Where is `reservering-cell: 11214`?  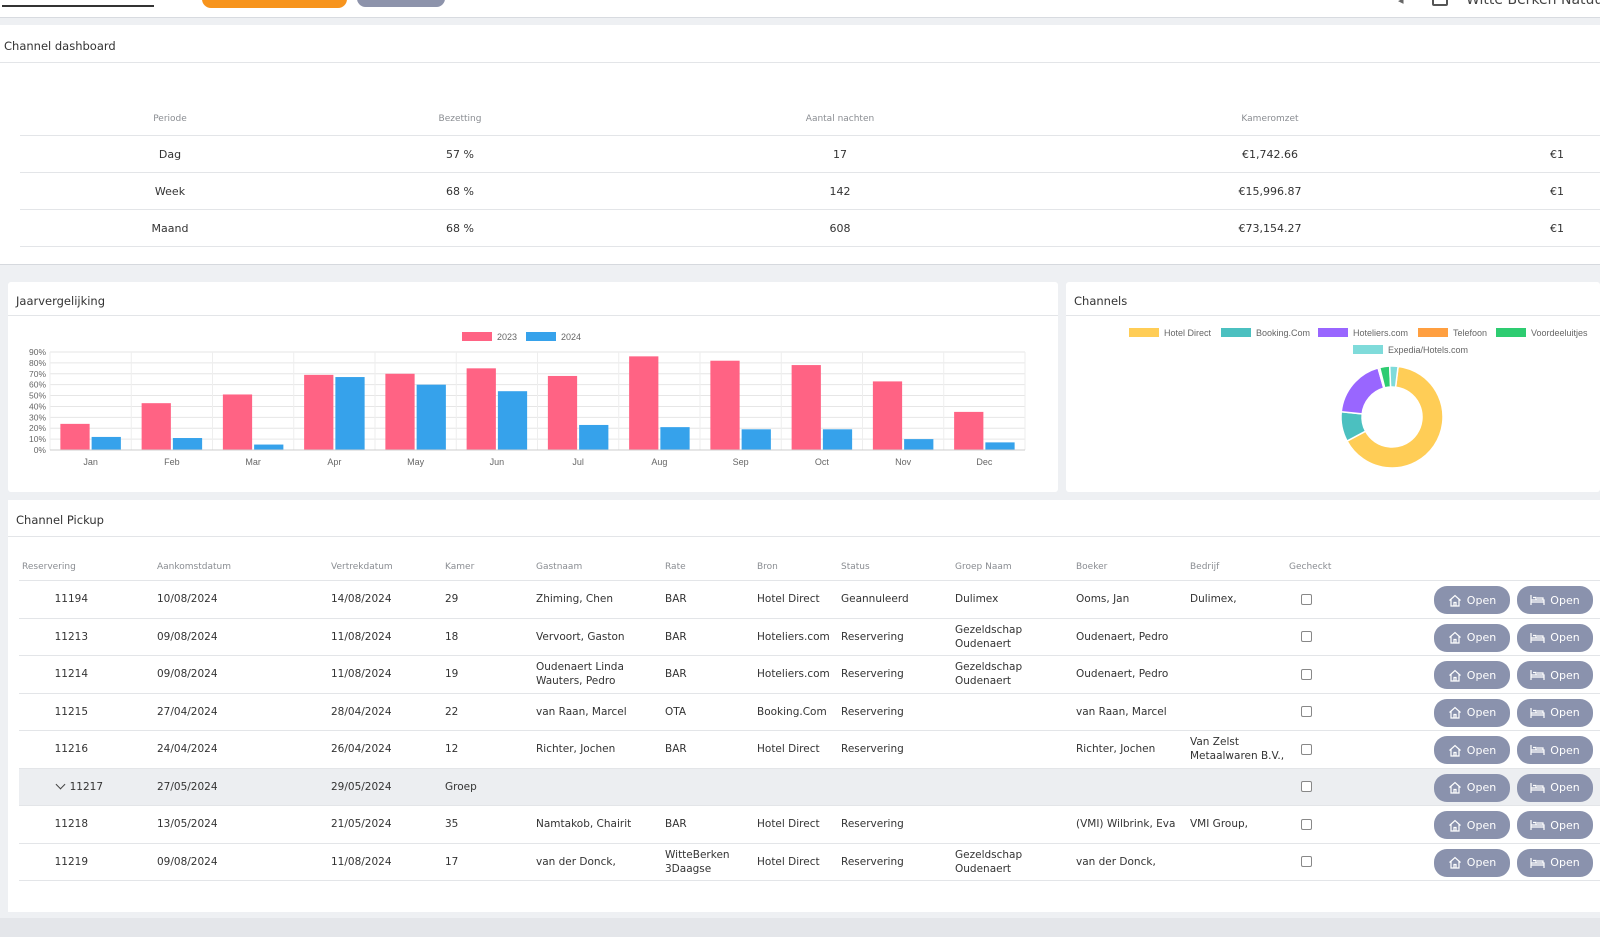
reservering-cell: 11214 is located at coordinates (71, 674).